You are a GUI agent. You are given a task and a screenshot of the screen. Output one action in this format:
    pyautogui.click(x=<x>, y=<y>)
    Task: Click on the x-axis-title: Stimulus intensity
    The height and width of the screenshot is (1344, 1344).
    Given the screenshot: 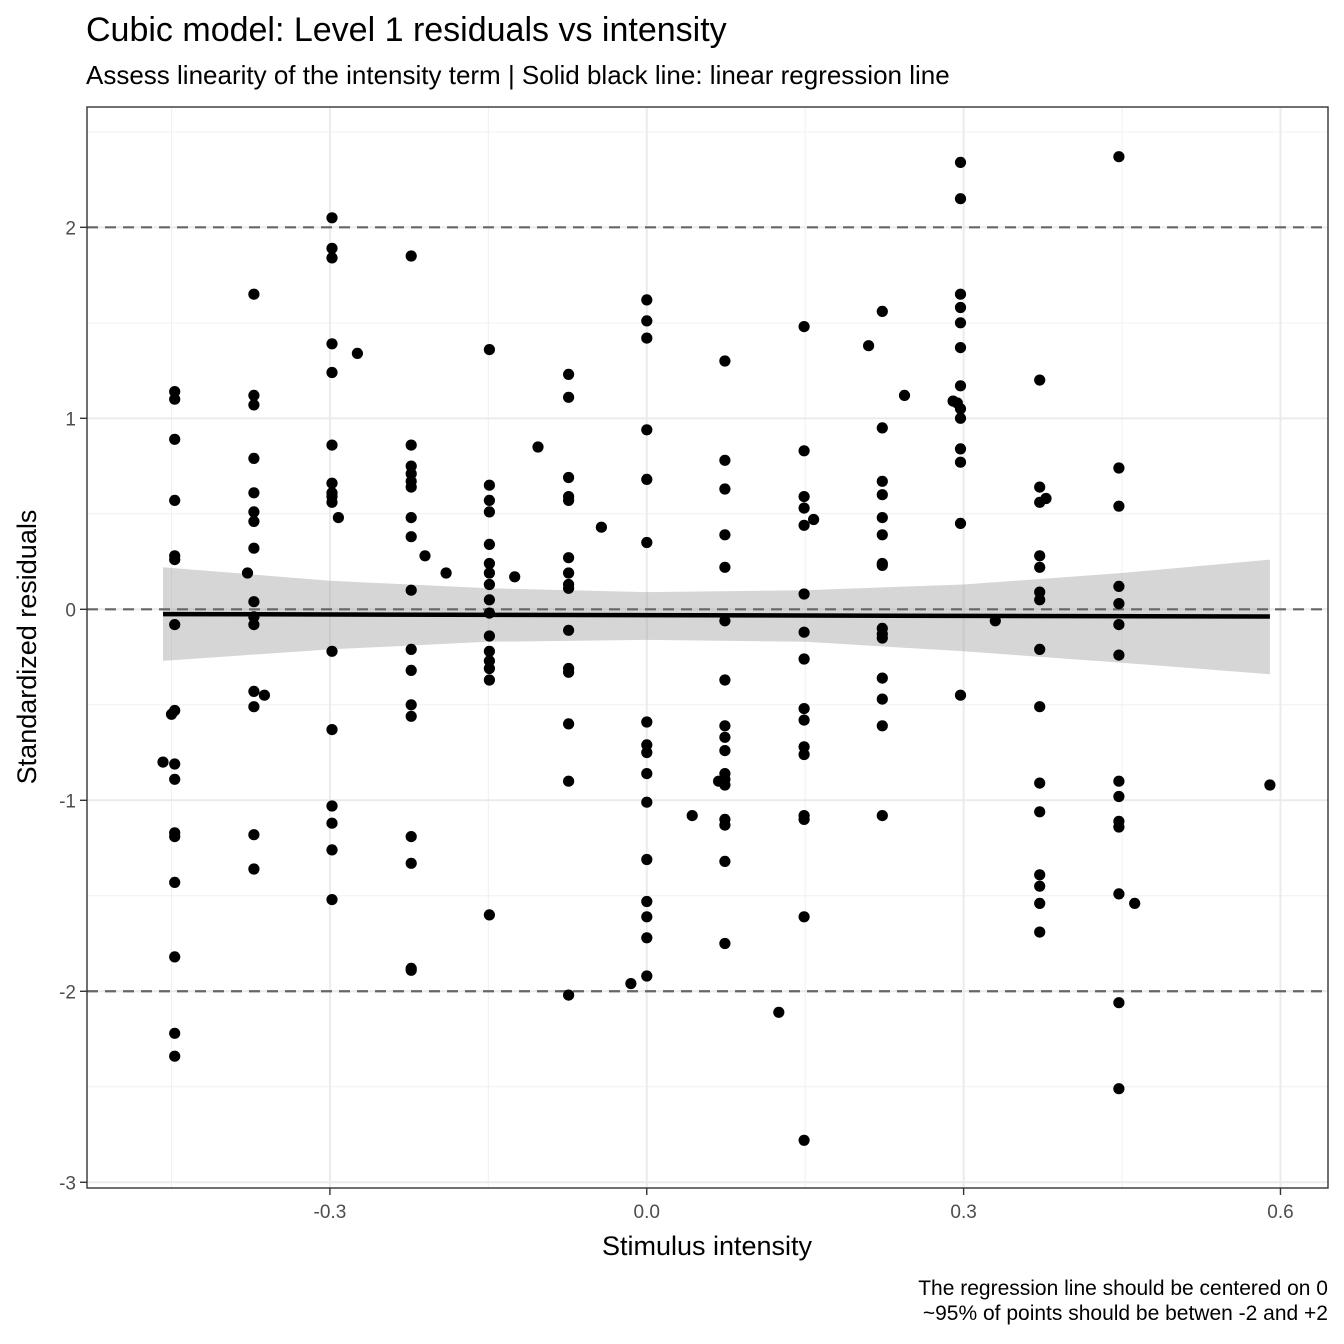 What is the action you would take?
    pyautogui.click(x=707, y=1246)
    